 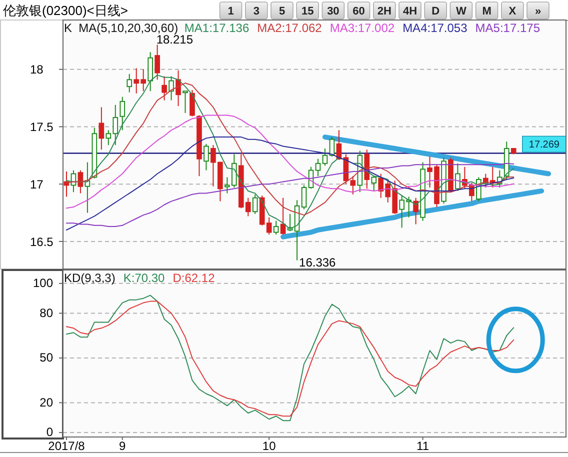 I want to click on y-tick-label: 16.5, so click(x=42, y=241).